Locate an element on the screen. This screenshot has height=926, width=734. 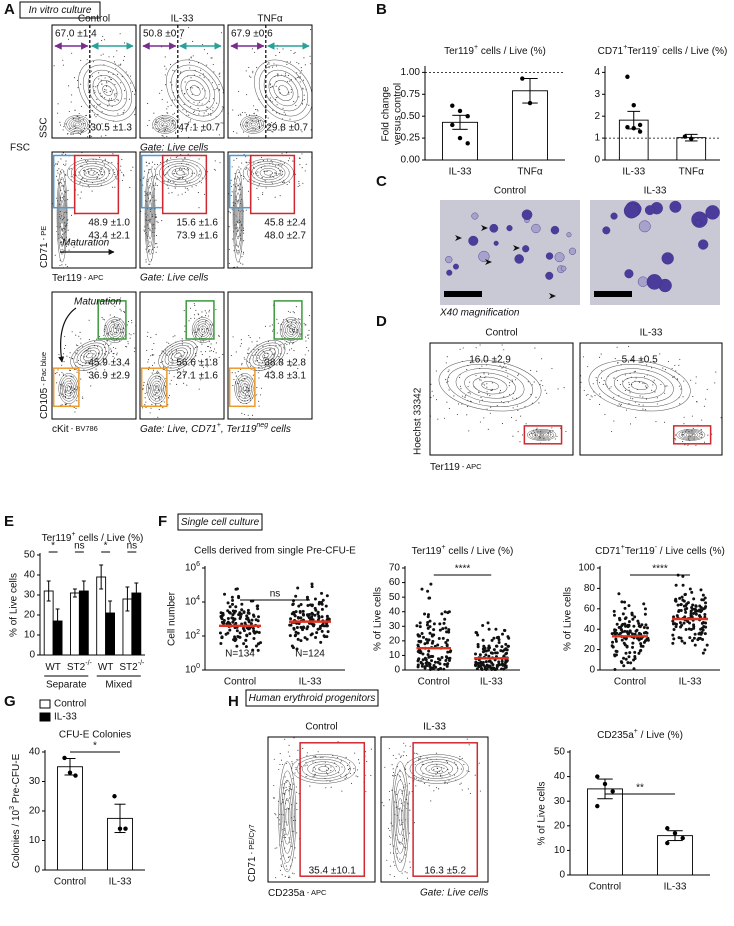
chart-title-part: Ter119 is located at coordinates (57, 538).